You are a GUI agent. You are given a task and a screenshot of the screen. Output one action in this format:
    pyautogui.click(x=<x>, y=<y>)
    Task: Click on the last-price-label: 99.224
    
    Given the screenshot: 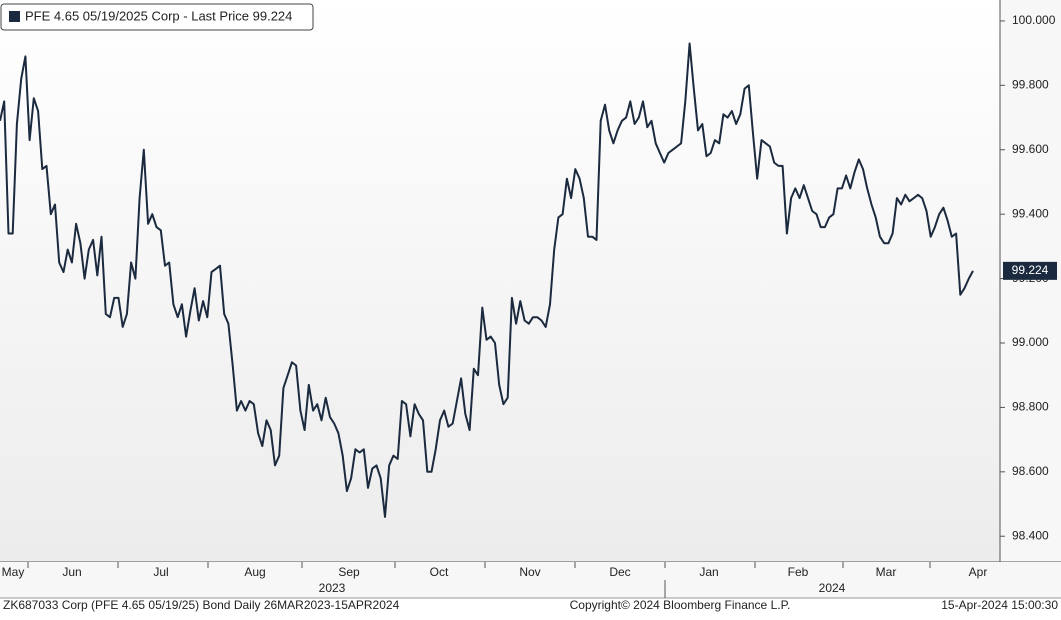 What is the action you would take?
    pyautogui.click(x=1030, y=270)
    